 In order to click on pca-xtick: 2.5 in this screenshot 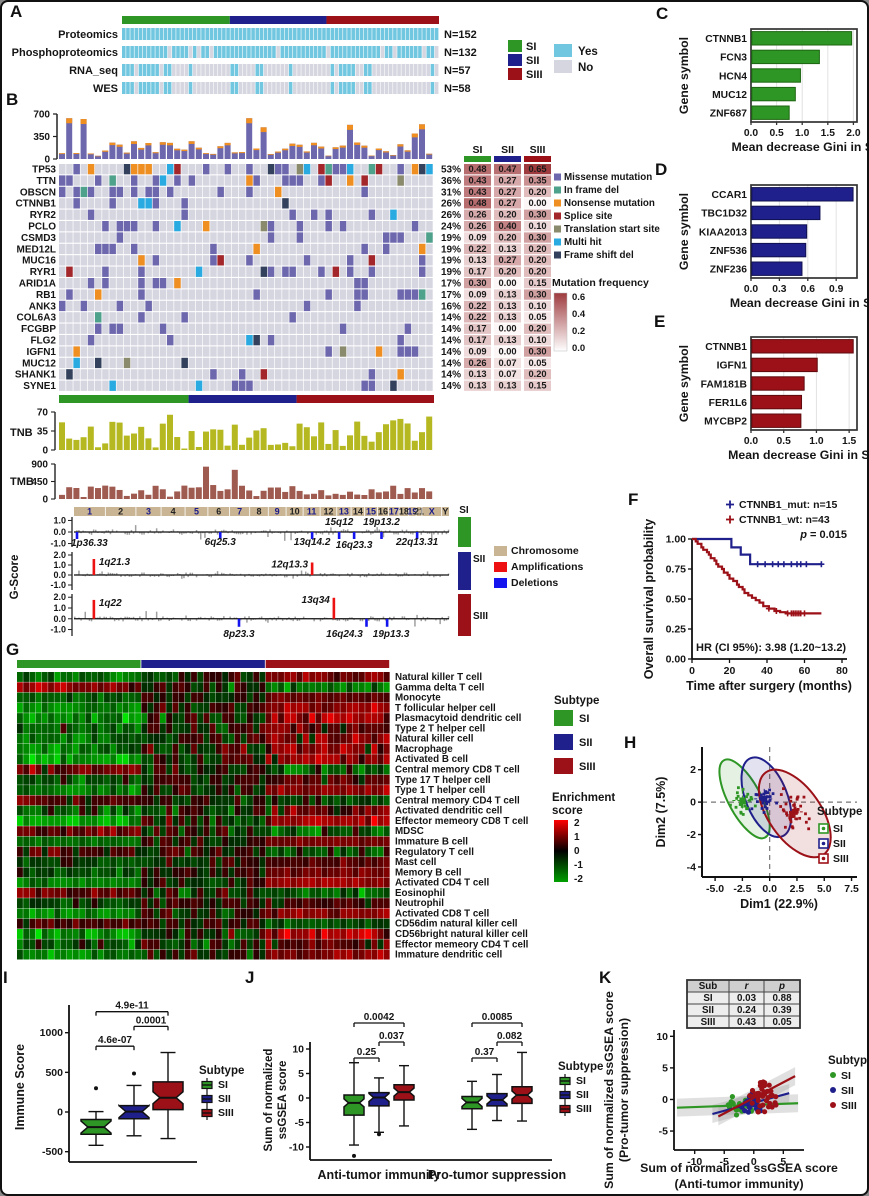, I will do `click(797, 889)`.